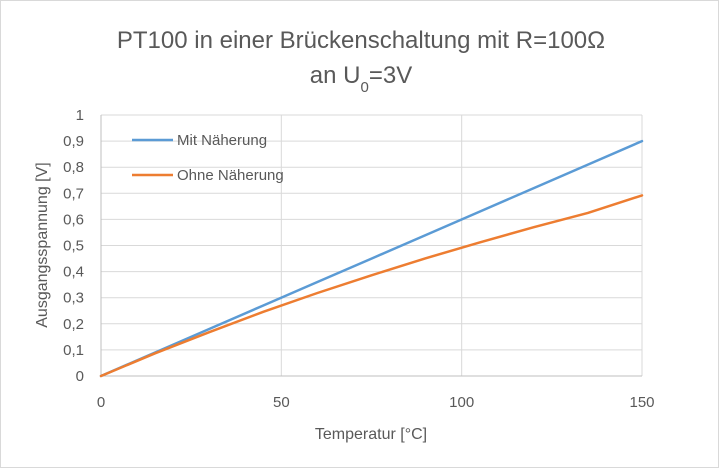 This screenshot has height=469, width=719. I want to click on y-tick-label: 0, so click(80, 376).